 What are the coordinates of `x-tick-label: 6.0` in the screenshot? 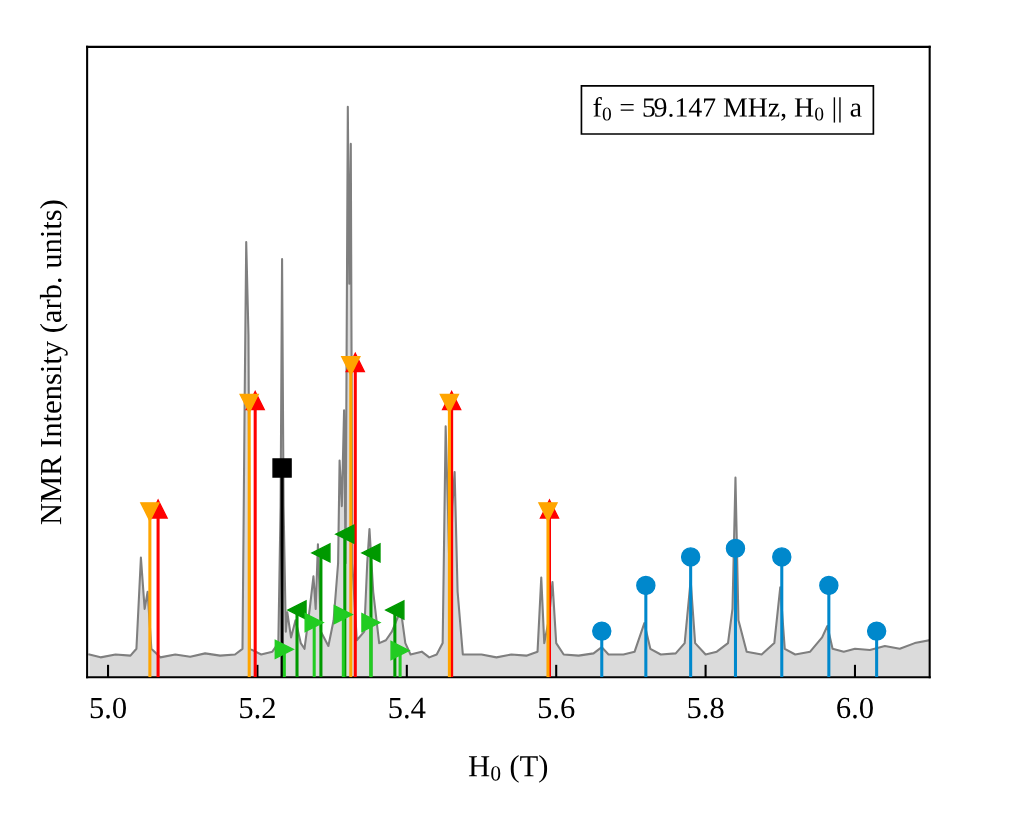 It's located at (855, 708).